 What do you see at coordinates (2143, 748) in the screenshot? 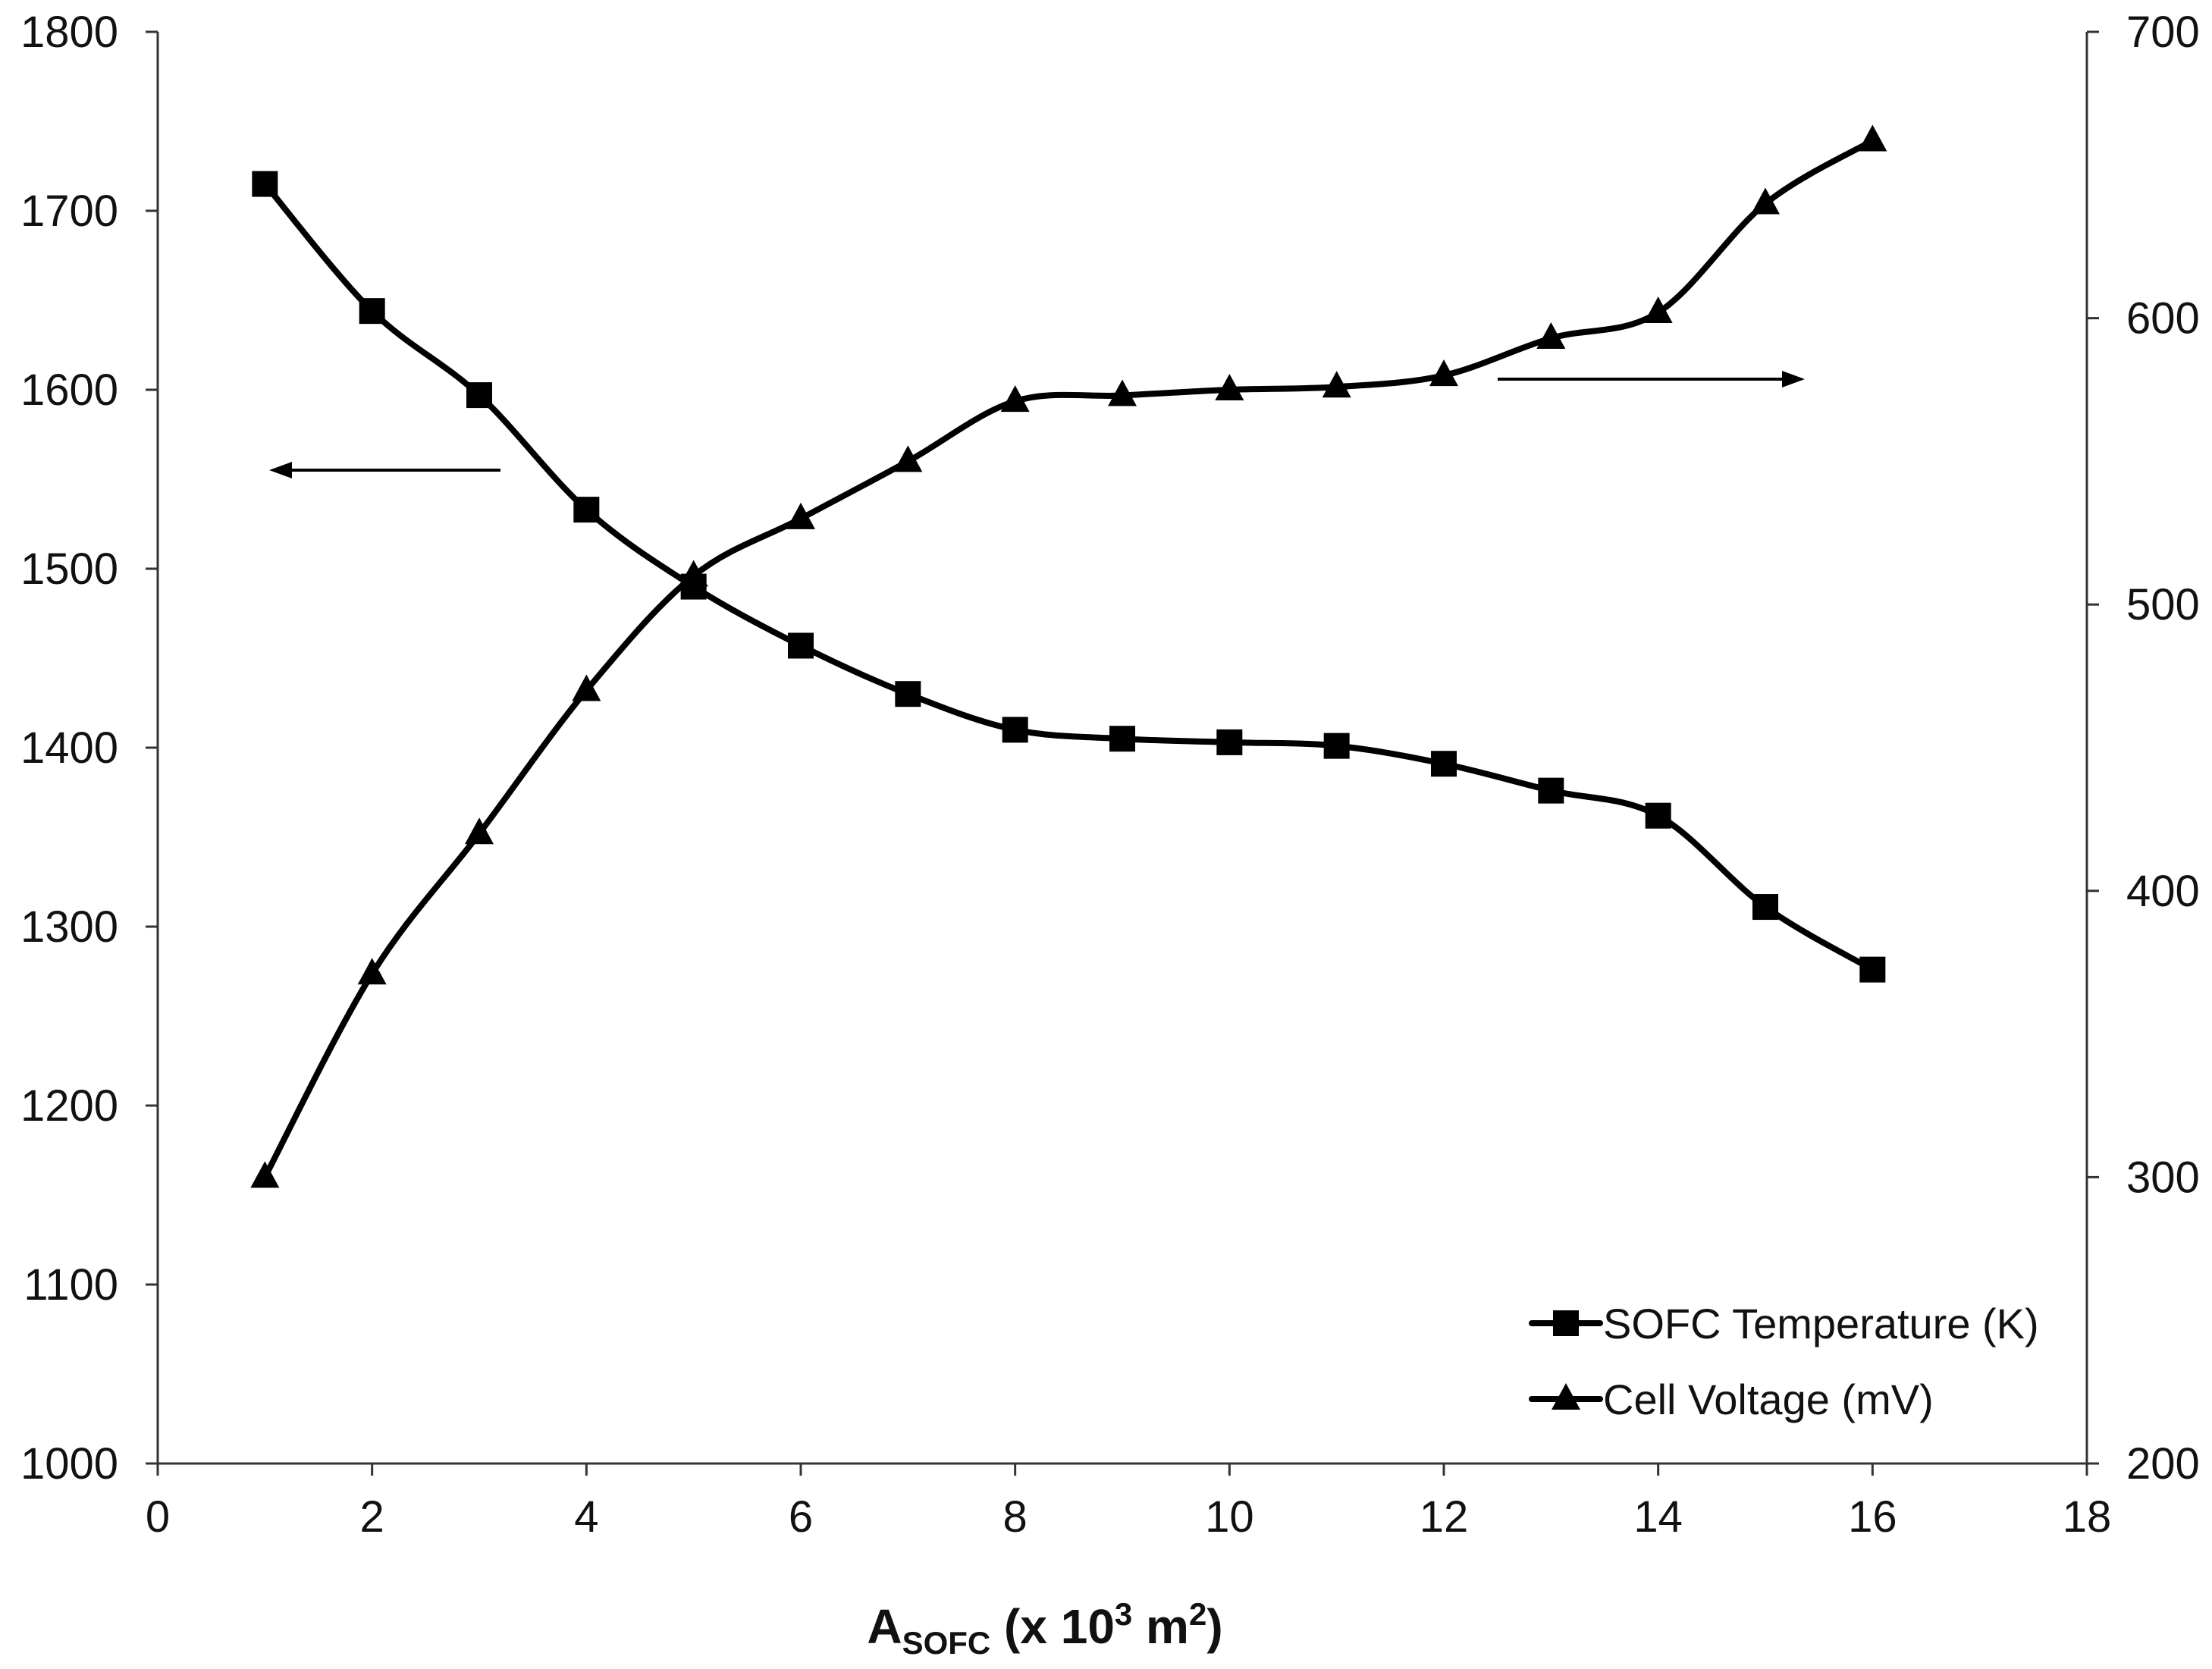
I see `right-axis-ticks: 200 300 400 500 600 700` at bounding box center [2143, 748].